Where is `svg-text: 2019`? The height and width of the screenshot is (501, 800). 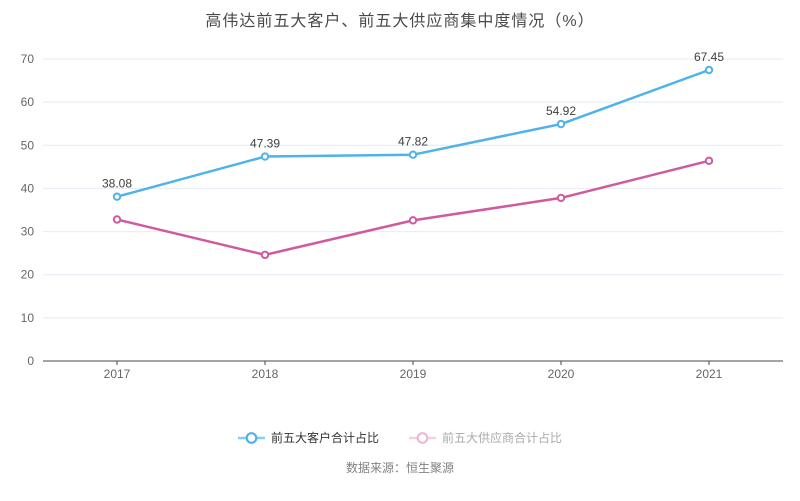
svg-text: 2019 is located at coordinates (413, 374).